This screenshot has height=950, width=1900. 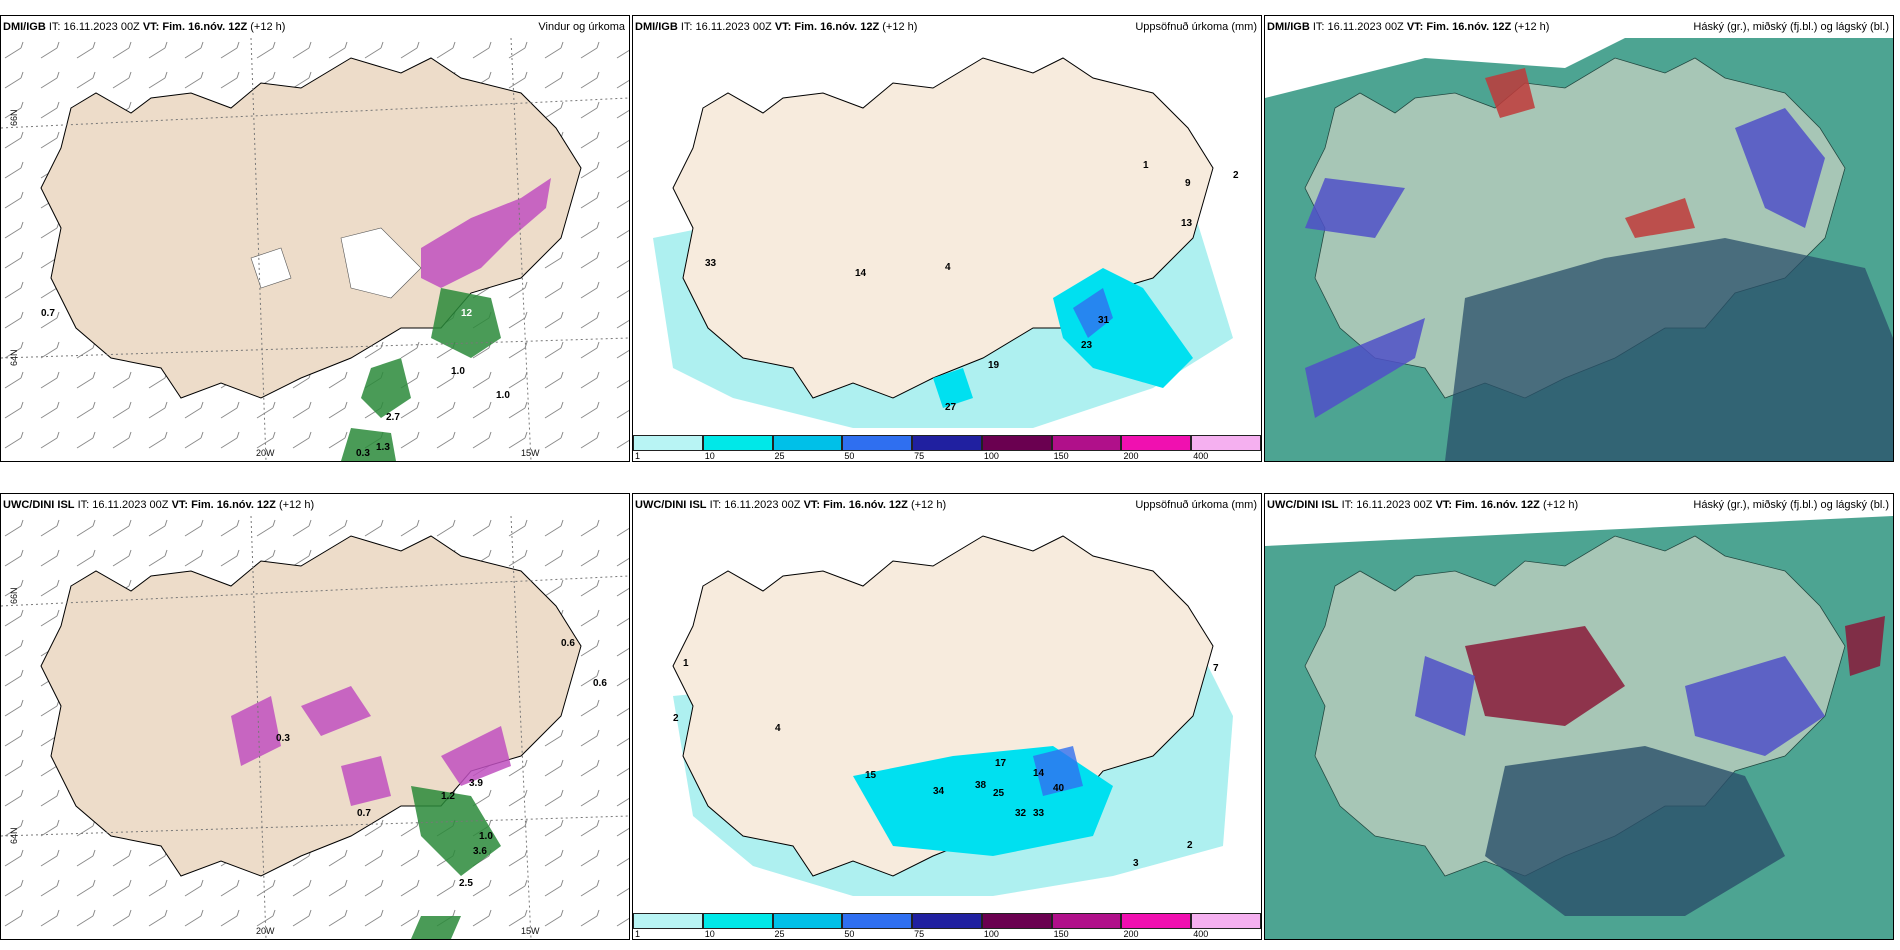 What do you see at coordinates (393, 417) in the screenshot?
I see `precip-value: 2.7` at bounding box center [393, 417].